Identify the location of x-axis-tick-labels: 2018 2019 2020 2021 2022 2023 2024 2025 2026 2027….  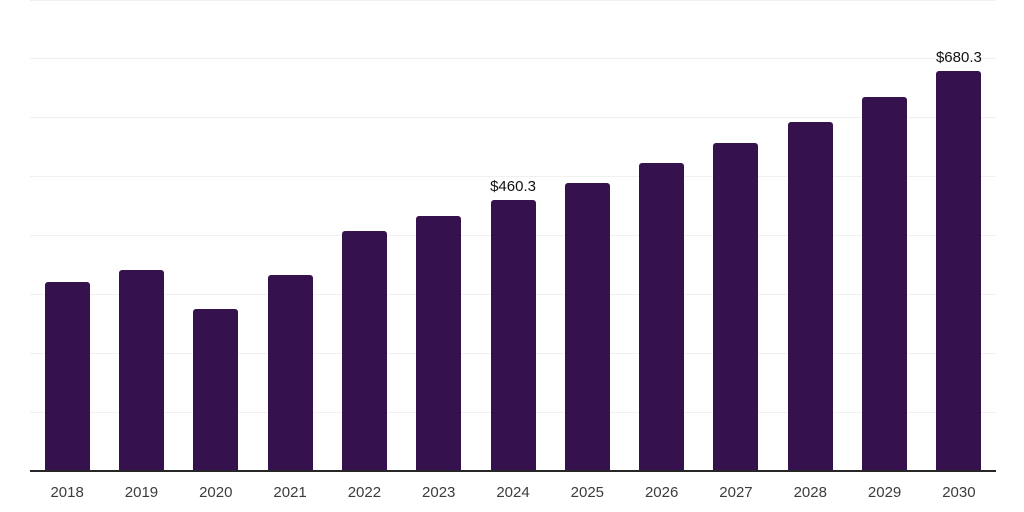
(513, 487).